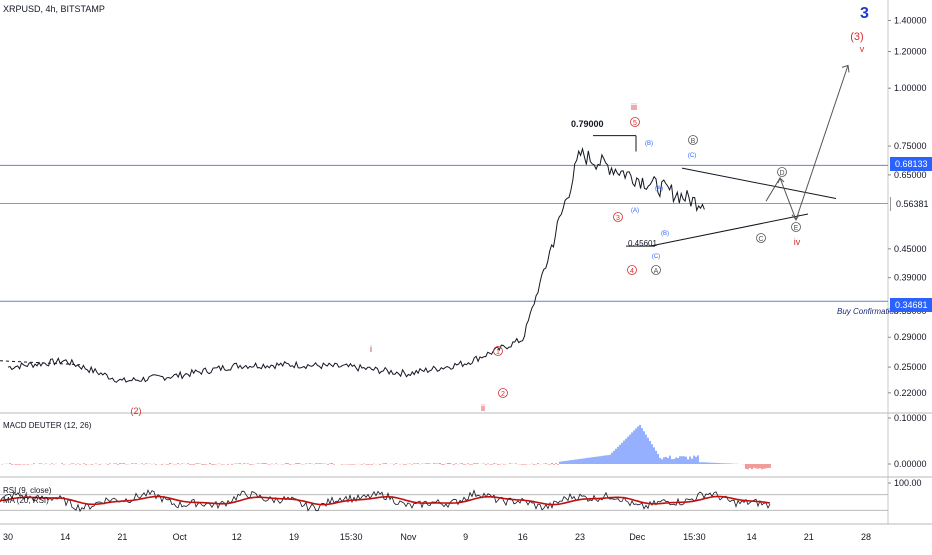  I want to click on low-price-label: 0.45601, so click(642, 243).